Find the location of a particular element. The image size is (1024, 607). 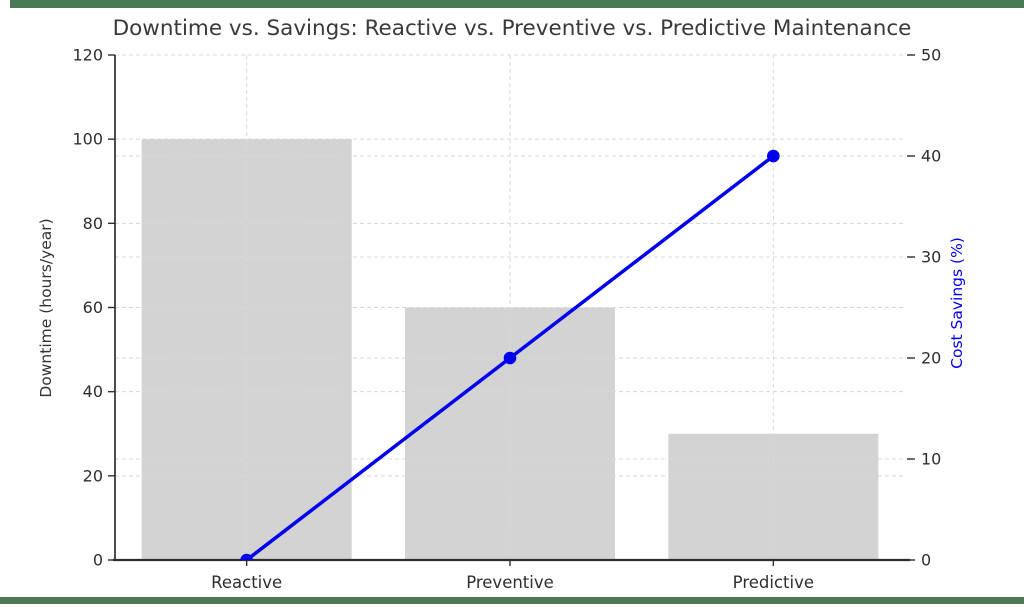

right-tick-label-50: 50 is located at coordinates (931, 55).